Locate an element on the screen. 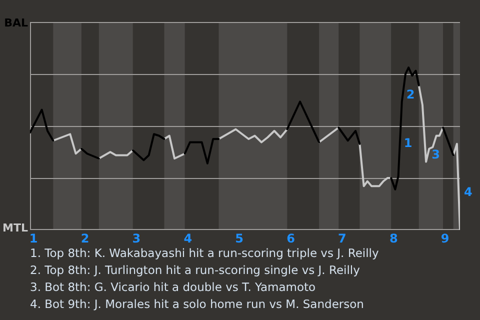  x-tick-label: 3 is located at coordinates (136, 238).